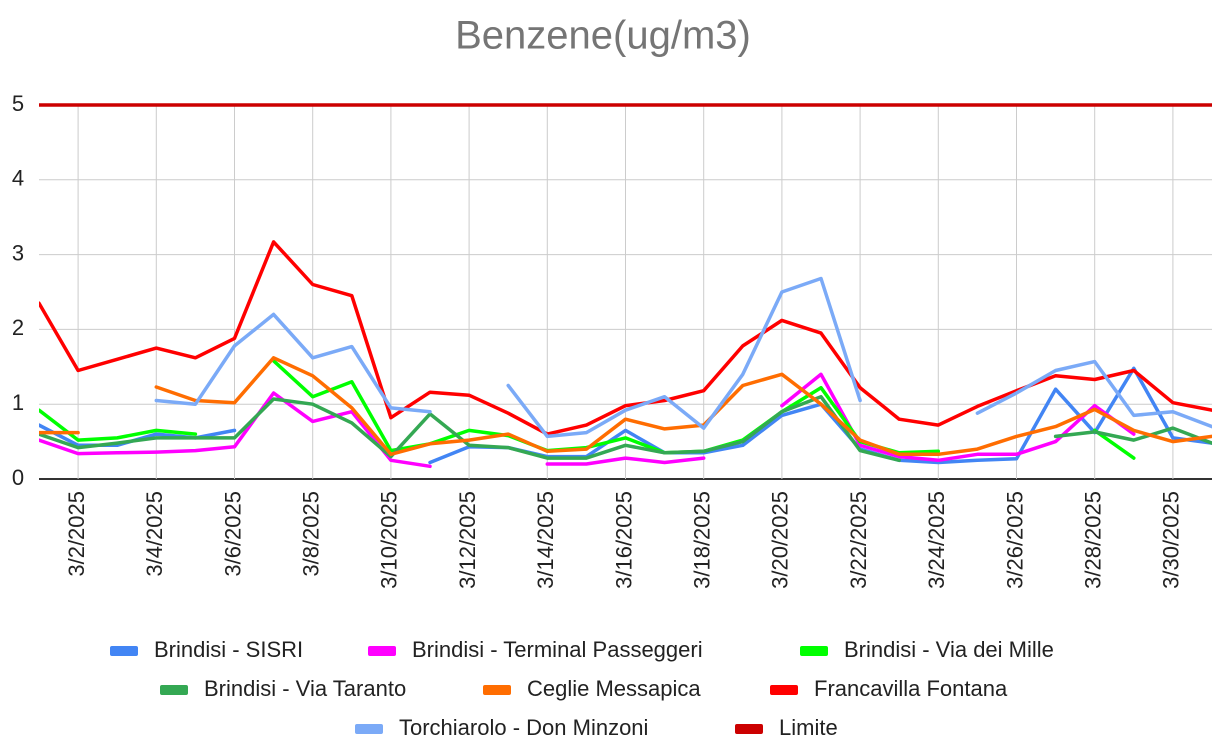 Image resolution: width=1212 pixels, height=740 pixels. What do you see at coordinates (18, 477) in the screenshot?
I see `y-tick-label: 0` at bounding box center [18, 477].